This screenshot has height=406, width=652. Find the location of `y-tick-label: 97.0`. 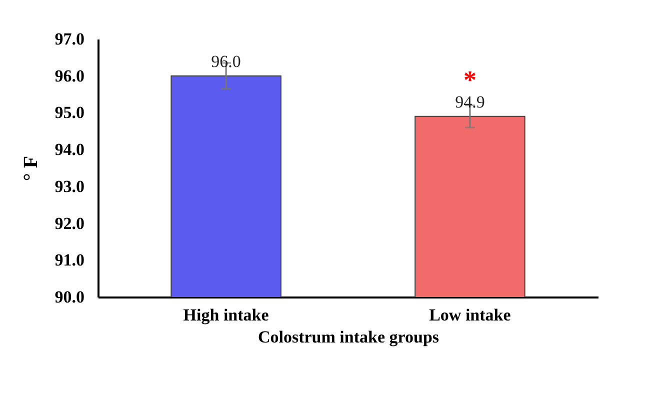

y-tick-label: 97.0 is located at coordinates (69, 39).